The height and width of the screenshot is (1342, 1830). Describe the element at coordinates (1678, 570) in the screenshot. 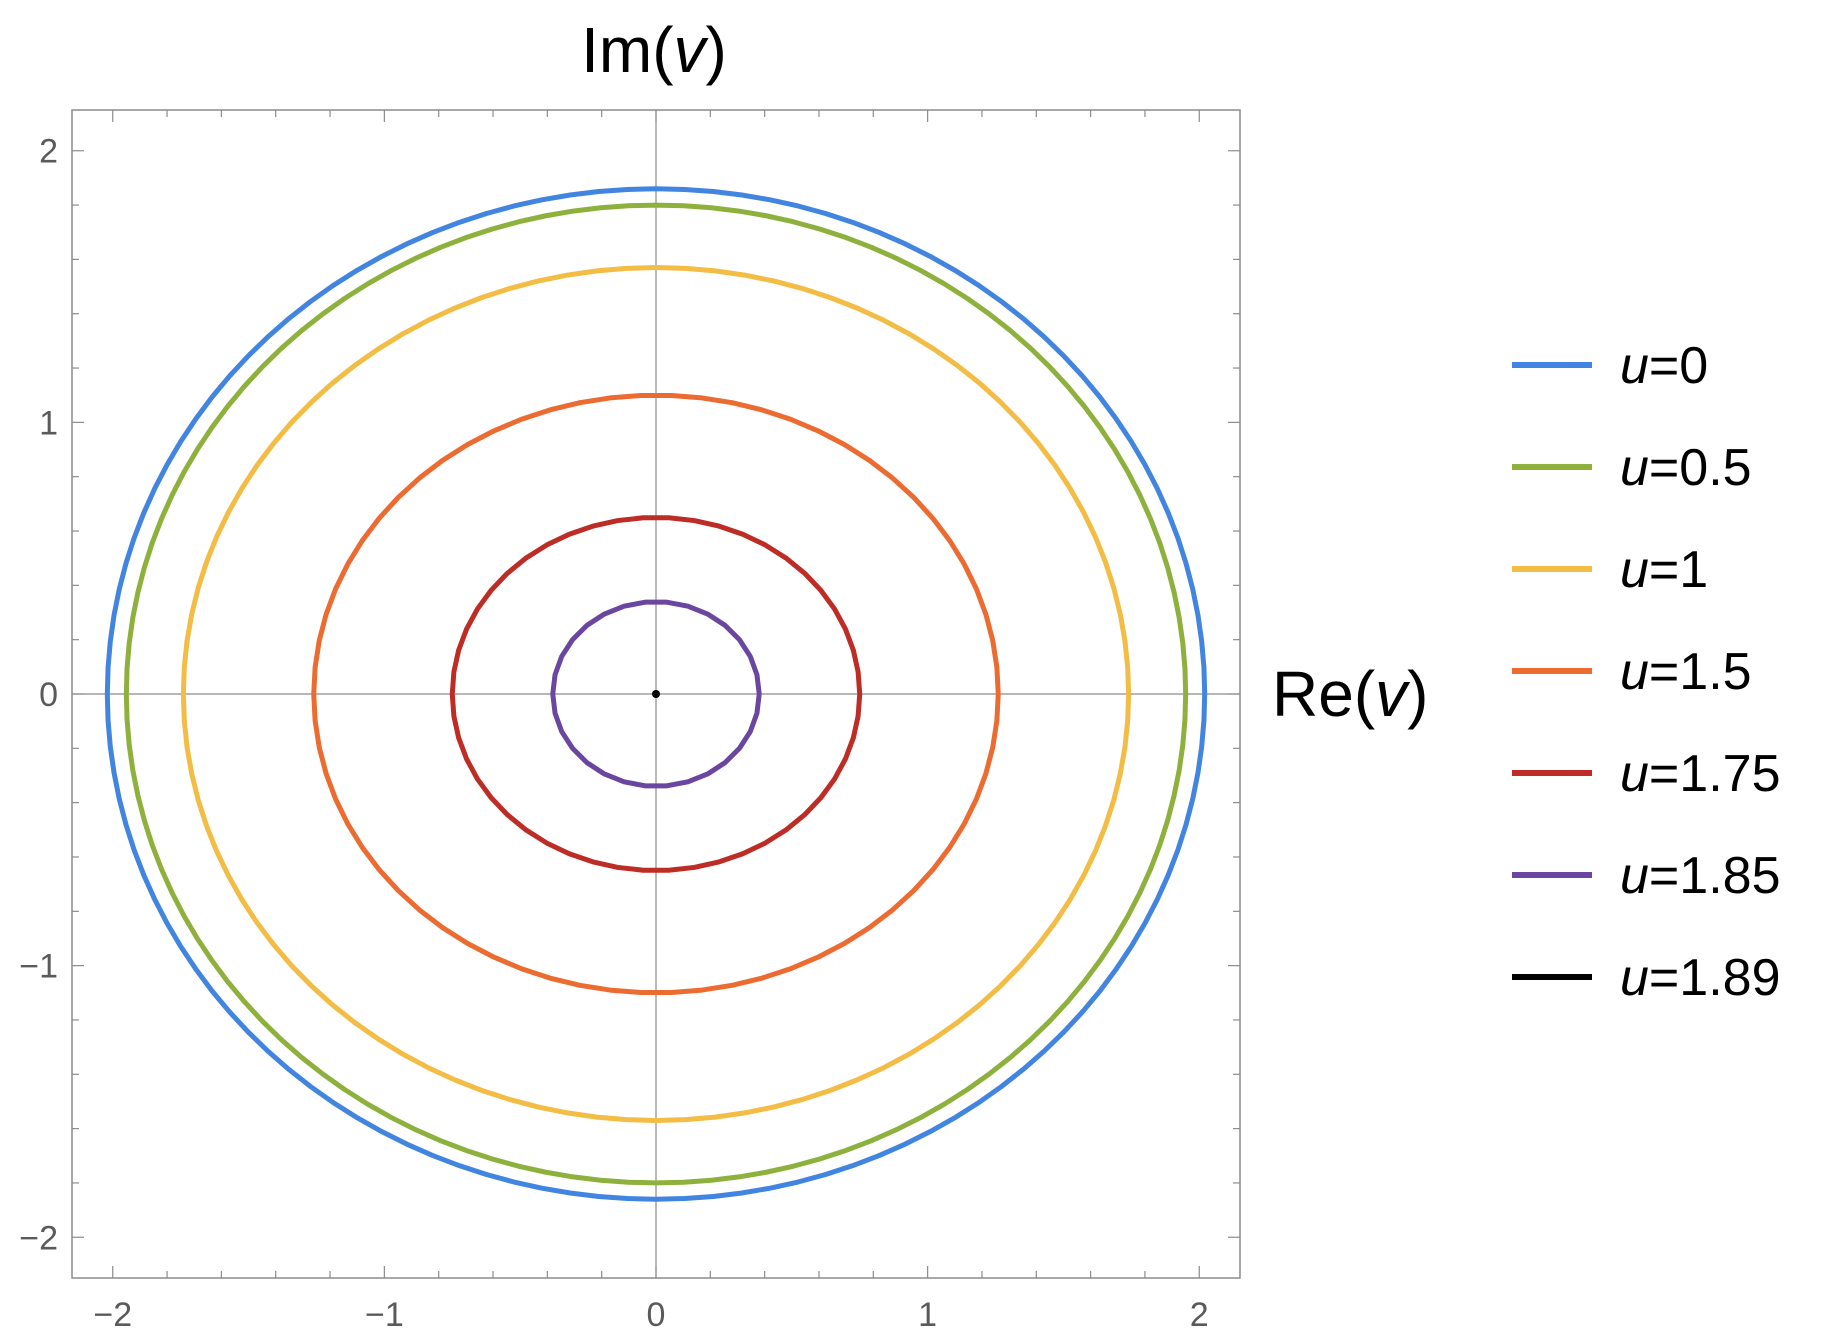

I see `legend-label-value: =1` at that location.